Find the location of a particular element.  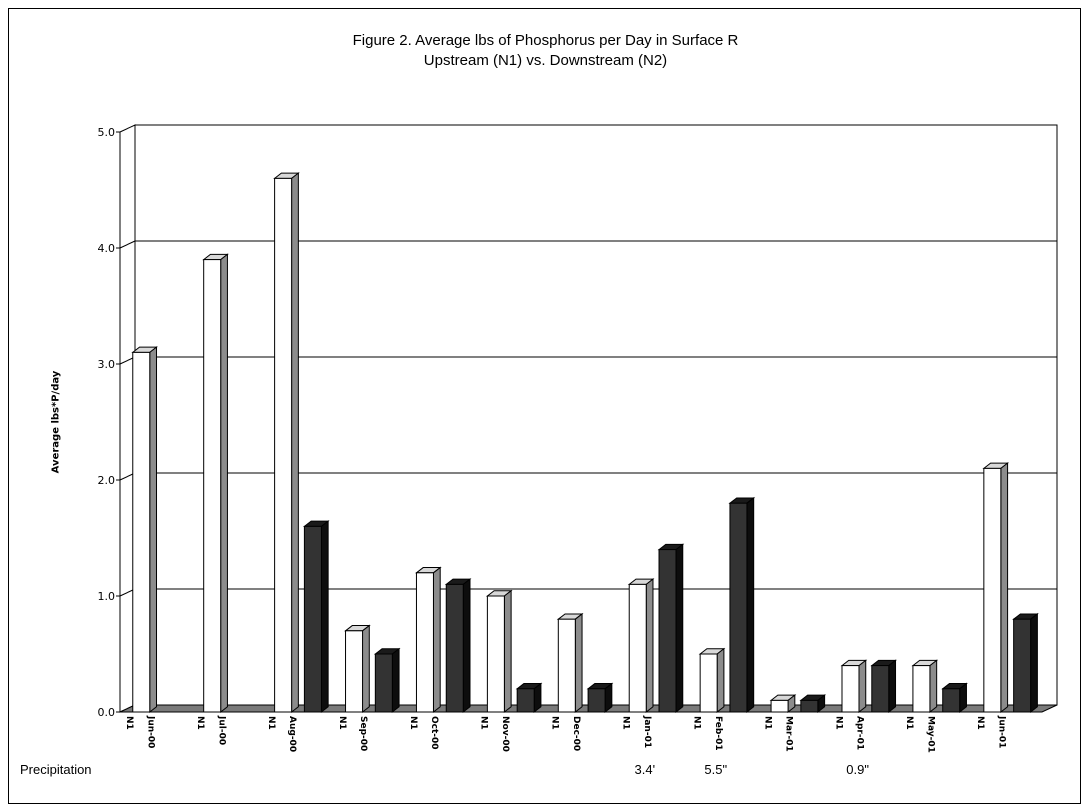

x-tick-label: Jun-01 is located at coordinates (1001, 731).